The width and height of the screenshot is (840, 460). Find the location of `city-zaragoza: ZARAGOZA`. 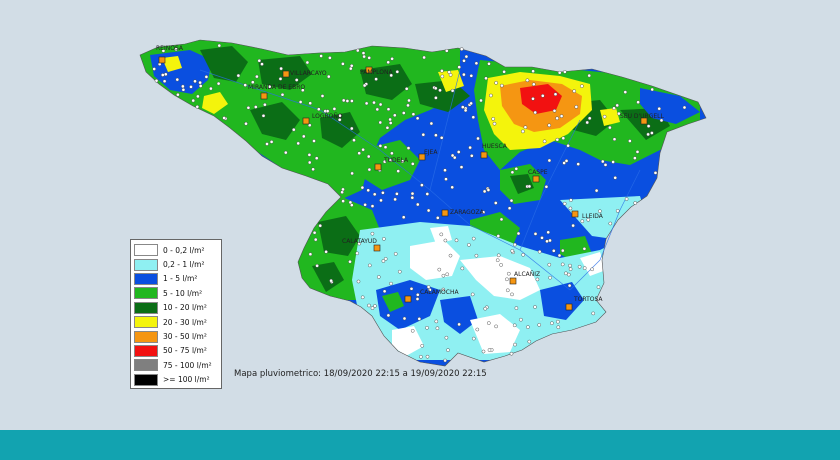

city-zaragoza: ZARAGOZA is located at coordinates (463, 213).